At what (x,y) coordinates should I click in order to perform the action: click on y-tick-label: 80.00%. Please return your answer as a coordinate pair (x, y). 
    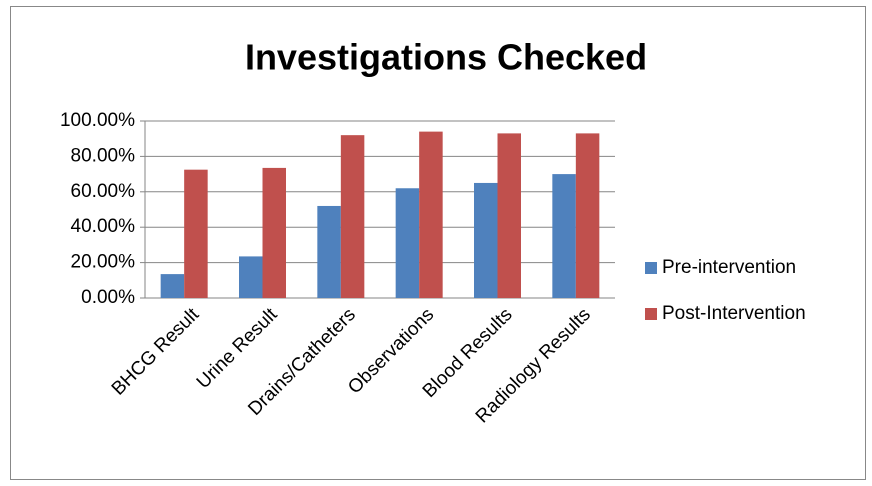
    Looking at the image, I should click on (103, 155).